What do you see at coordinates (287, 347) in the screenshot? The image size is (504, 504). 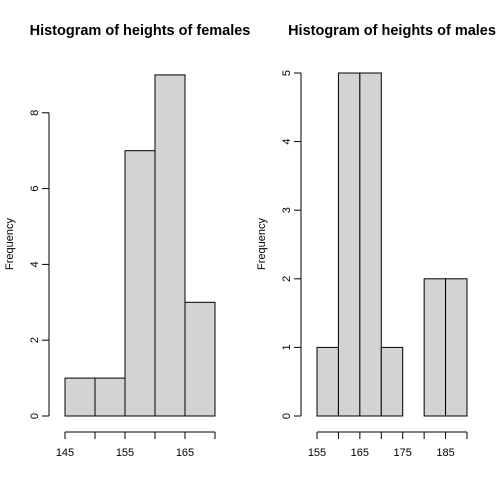 I see `y-tick-label: 1` at bounding box center [287, 347].